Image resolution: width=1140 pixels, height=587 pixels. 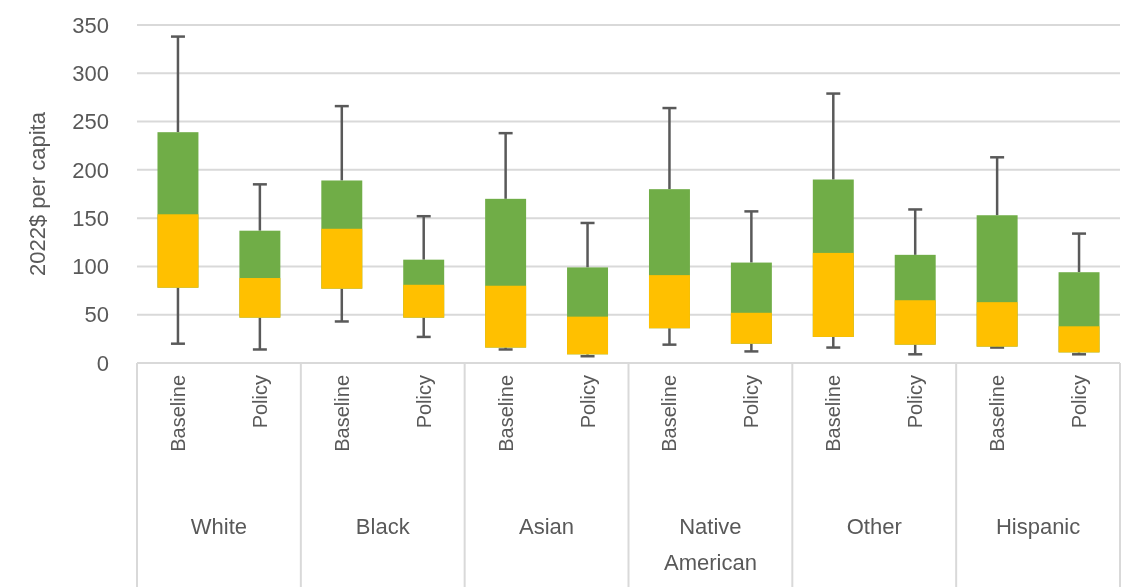 I want to click on text: Native American, so click(x=710, y=544).